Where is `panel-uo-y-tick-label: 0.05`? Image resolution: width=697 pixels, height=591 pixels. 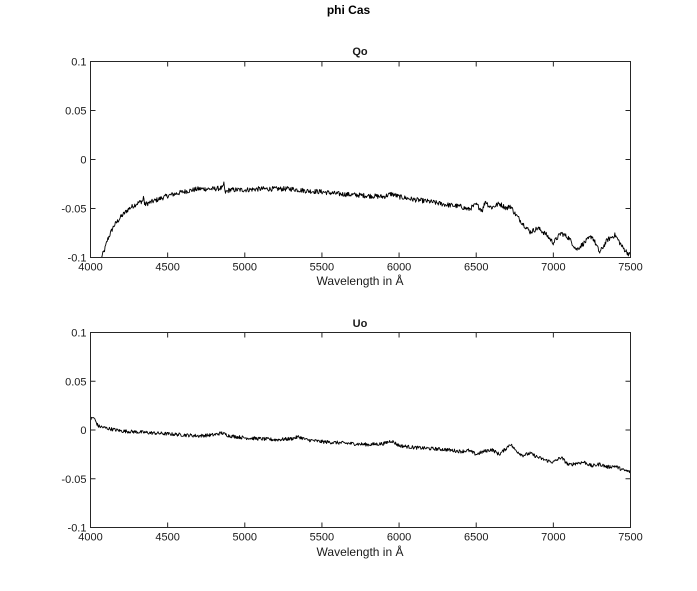 panel-uo-y-tick-label: 0.05 is located at coordinates (75, 382).